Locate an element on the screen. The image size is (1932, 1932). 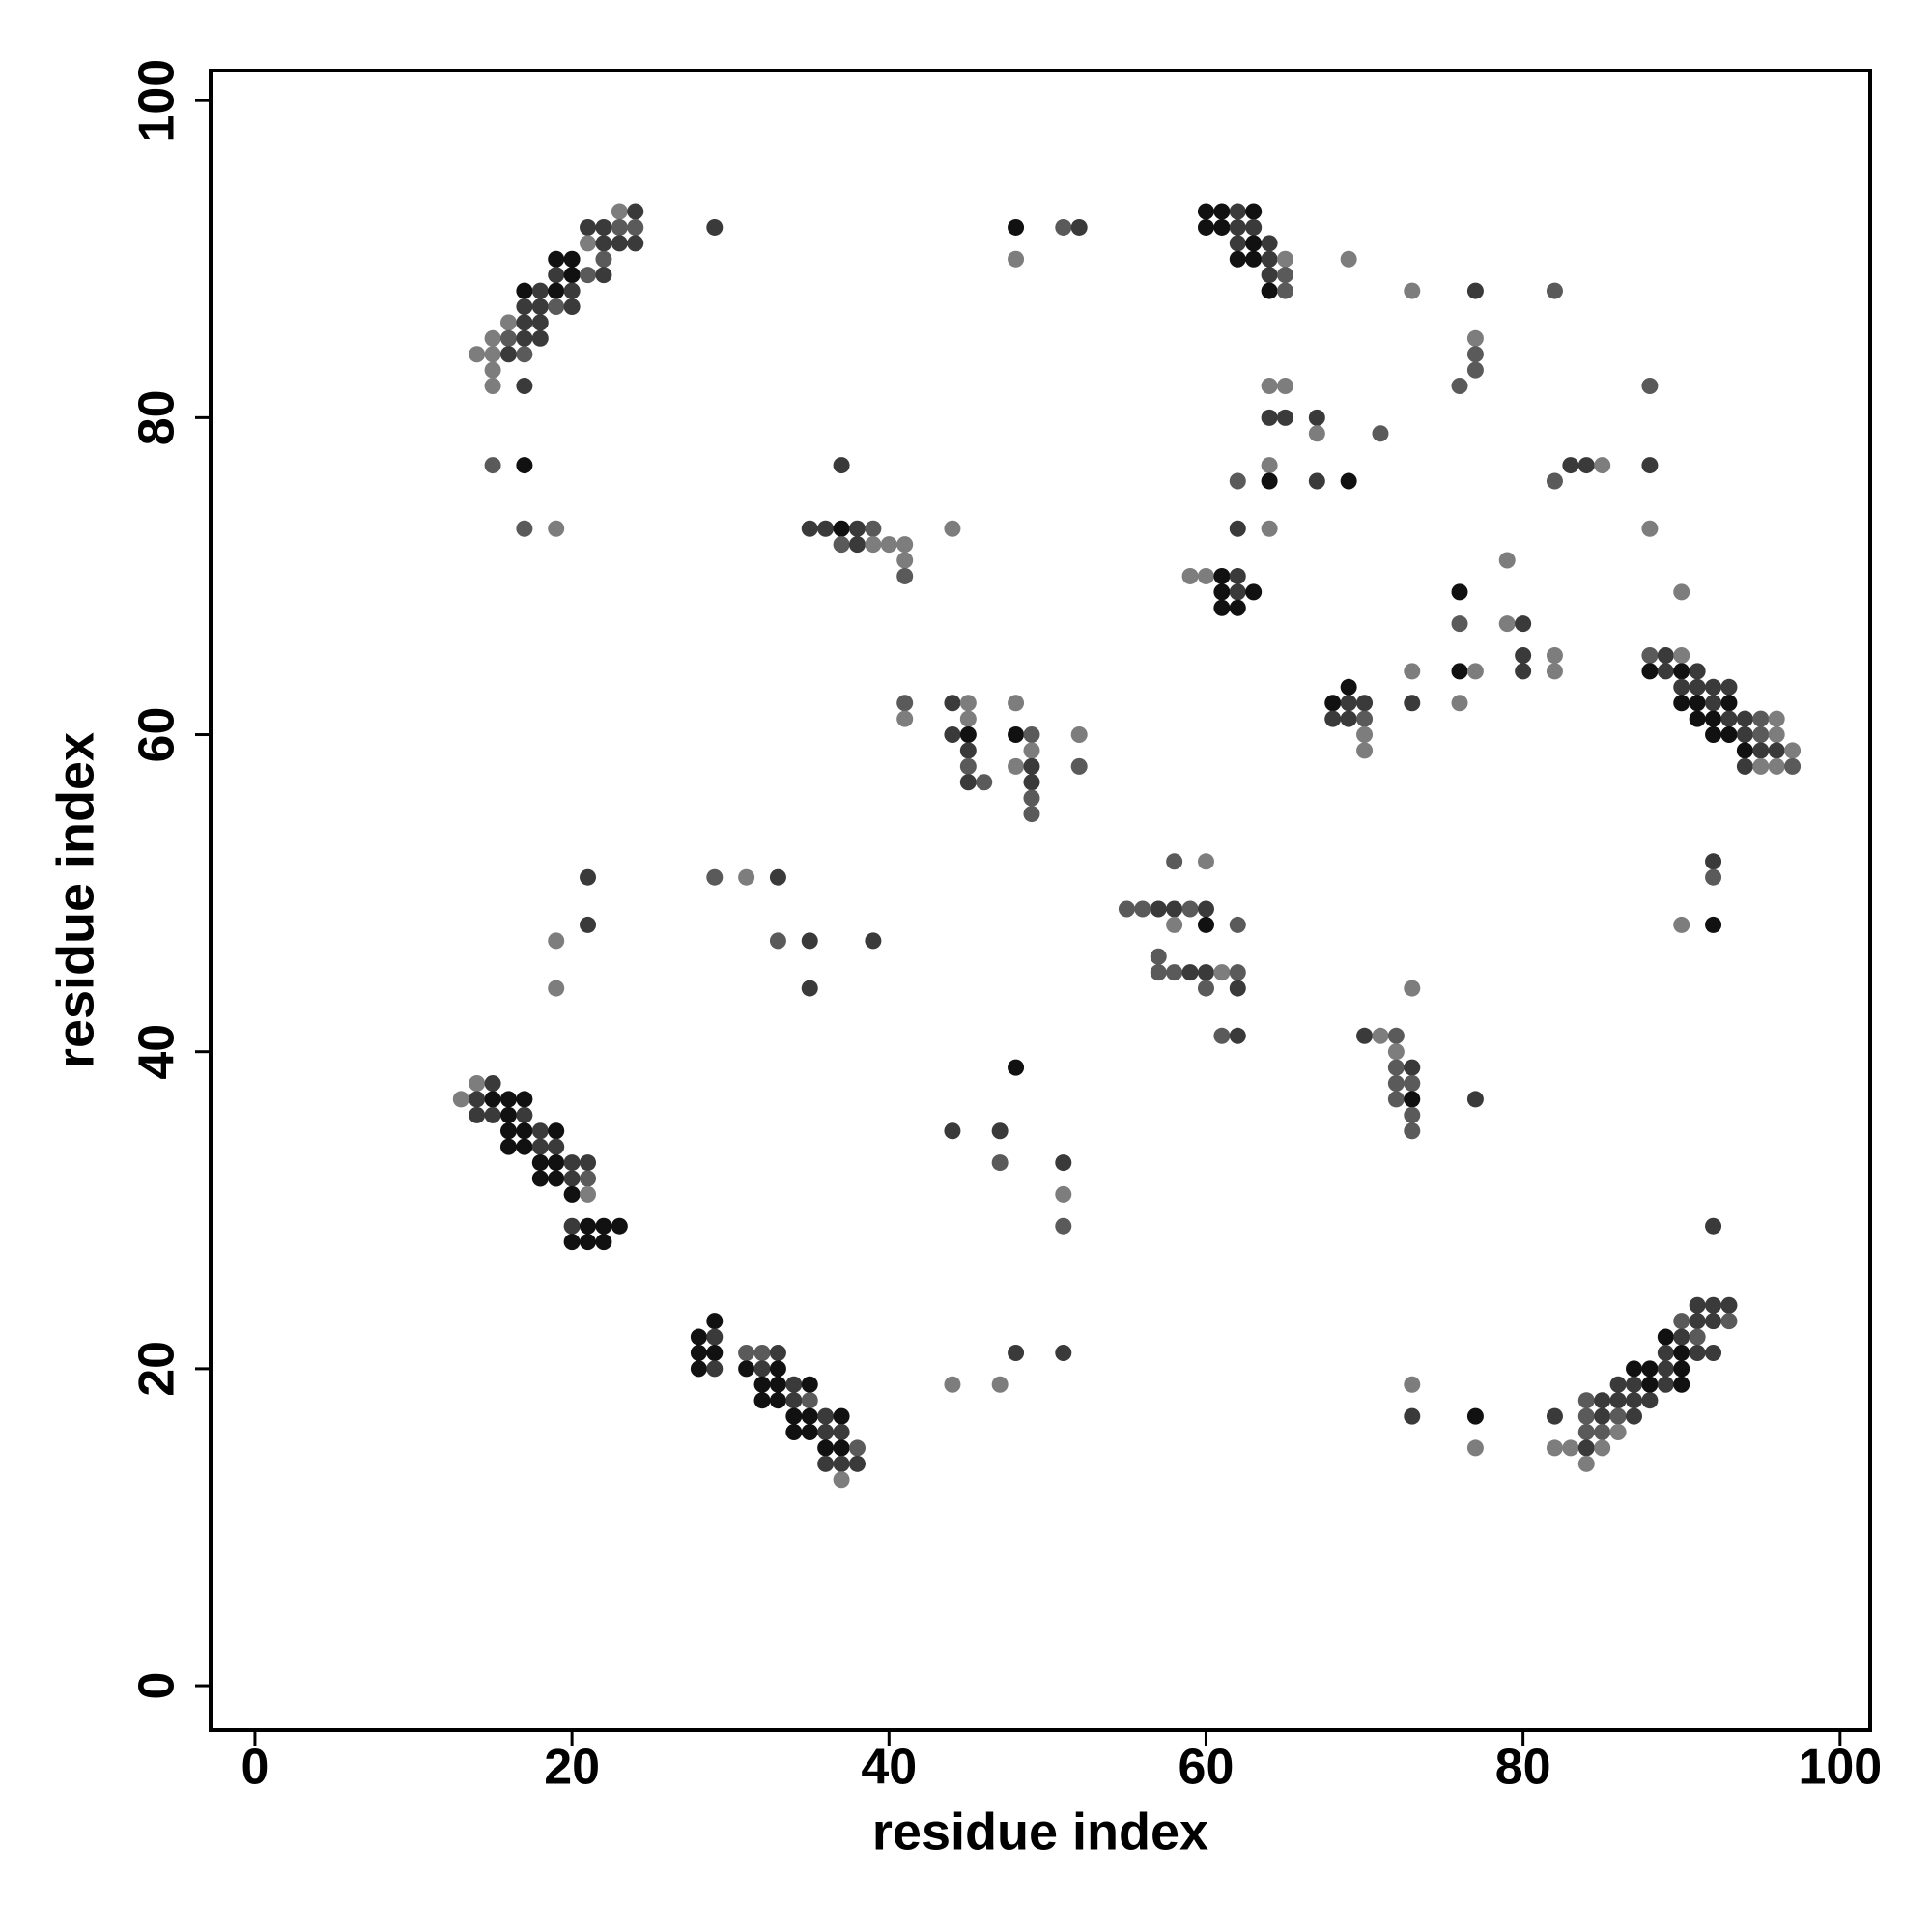
y-axis-title: residue index is located at coordinates (75, 900).